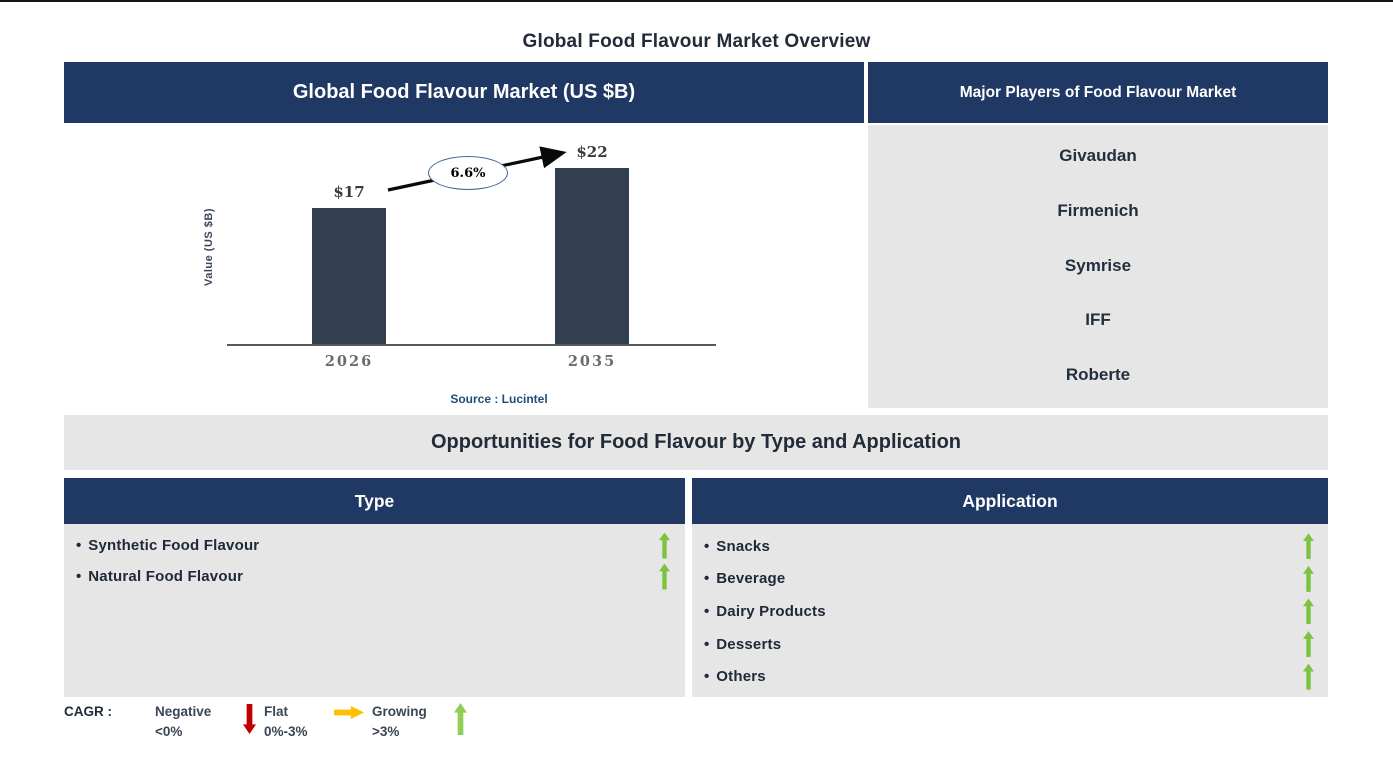 The height and width of the screenshot is (758, 1393). I want to click on player-name: Givaudan, so click(1098, 155).